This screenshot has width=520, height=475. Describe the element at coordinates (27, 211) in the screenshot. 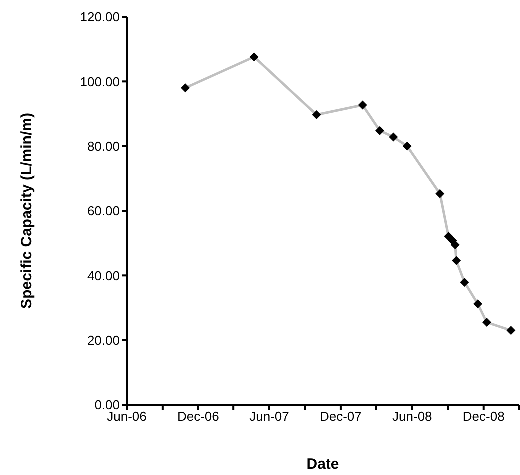

I see `y-axis-title: Specific Capacity (L/min/m)` at that location.